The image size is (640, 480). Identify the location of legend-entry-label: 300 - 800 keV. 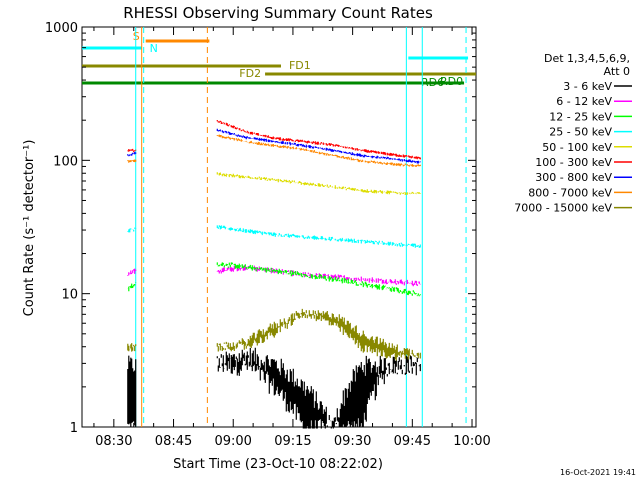
(573, 177).